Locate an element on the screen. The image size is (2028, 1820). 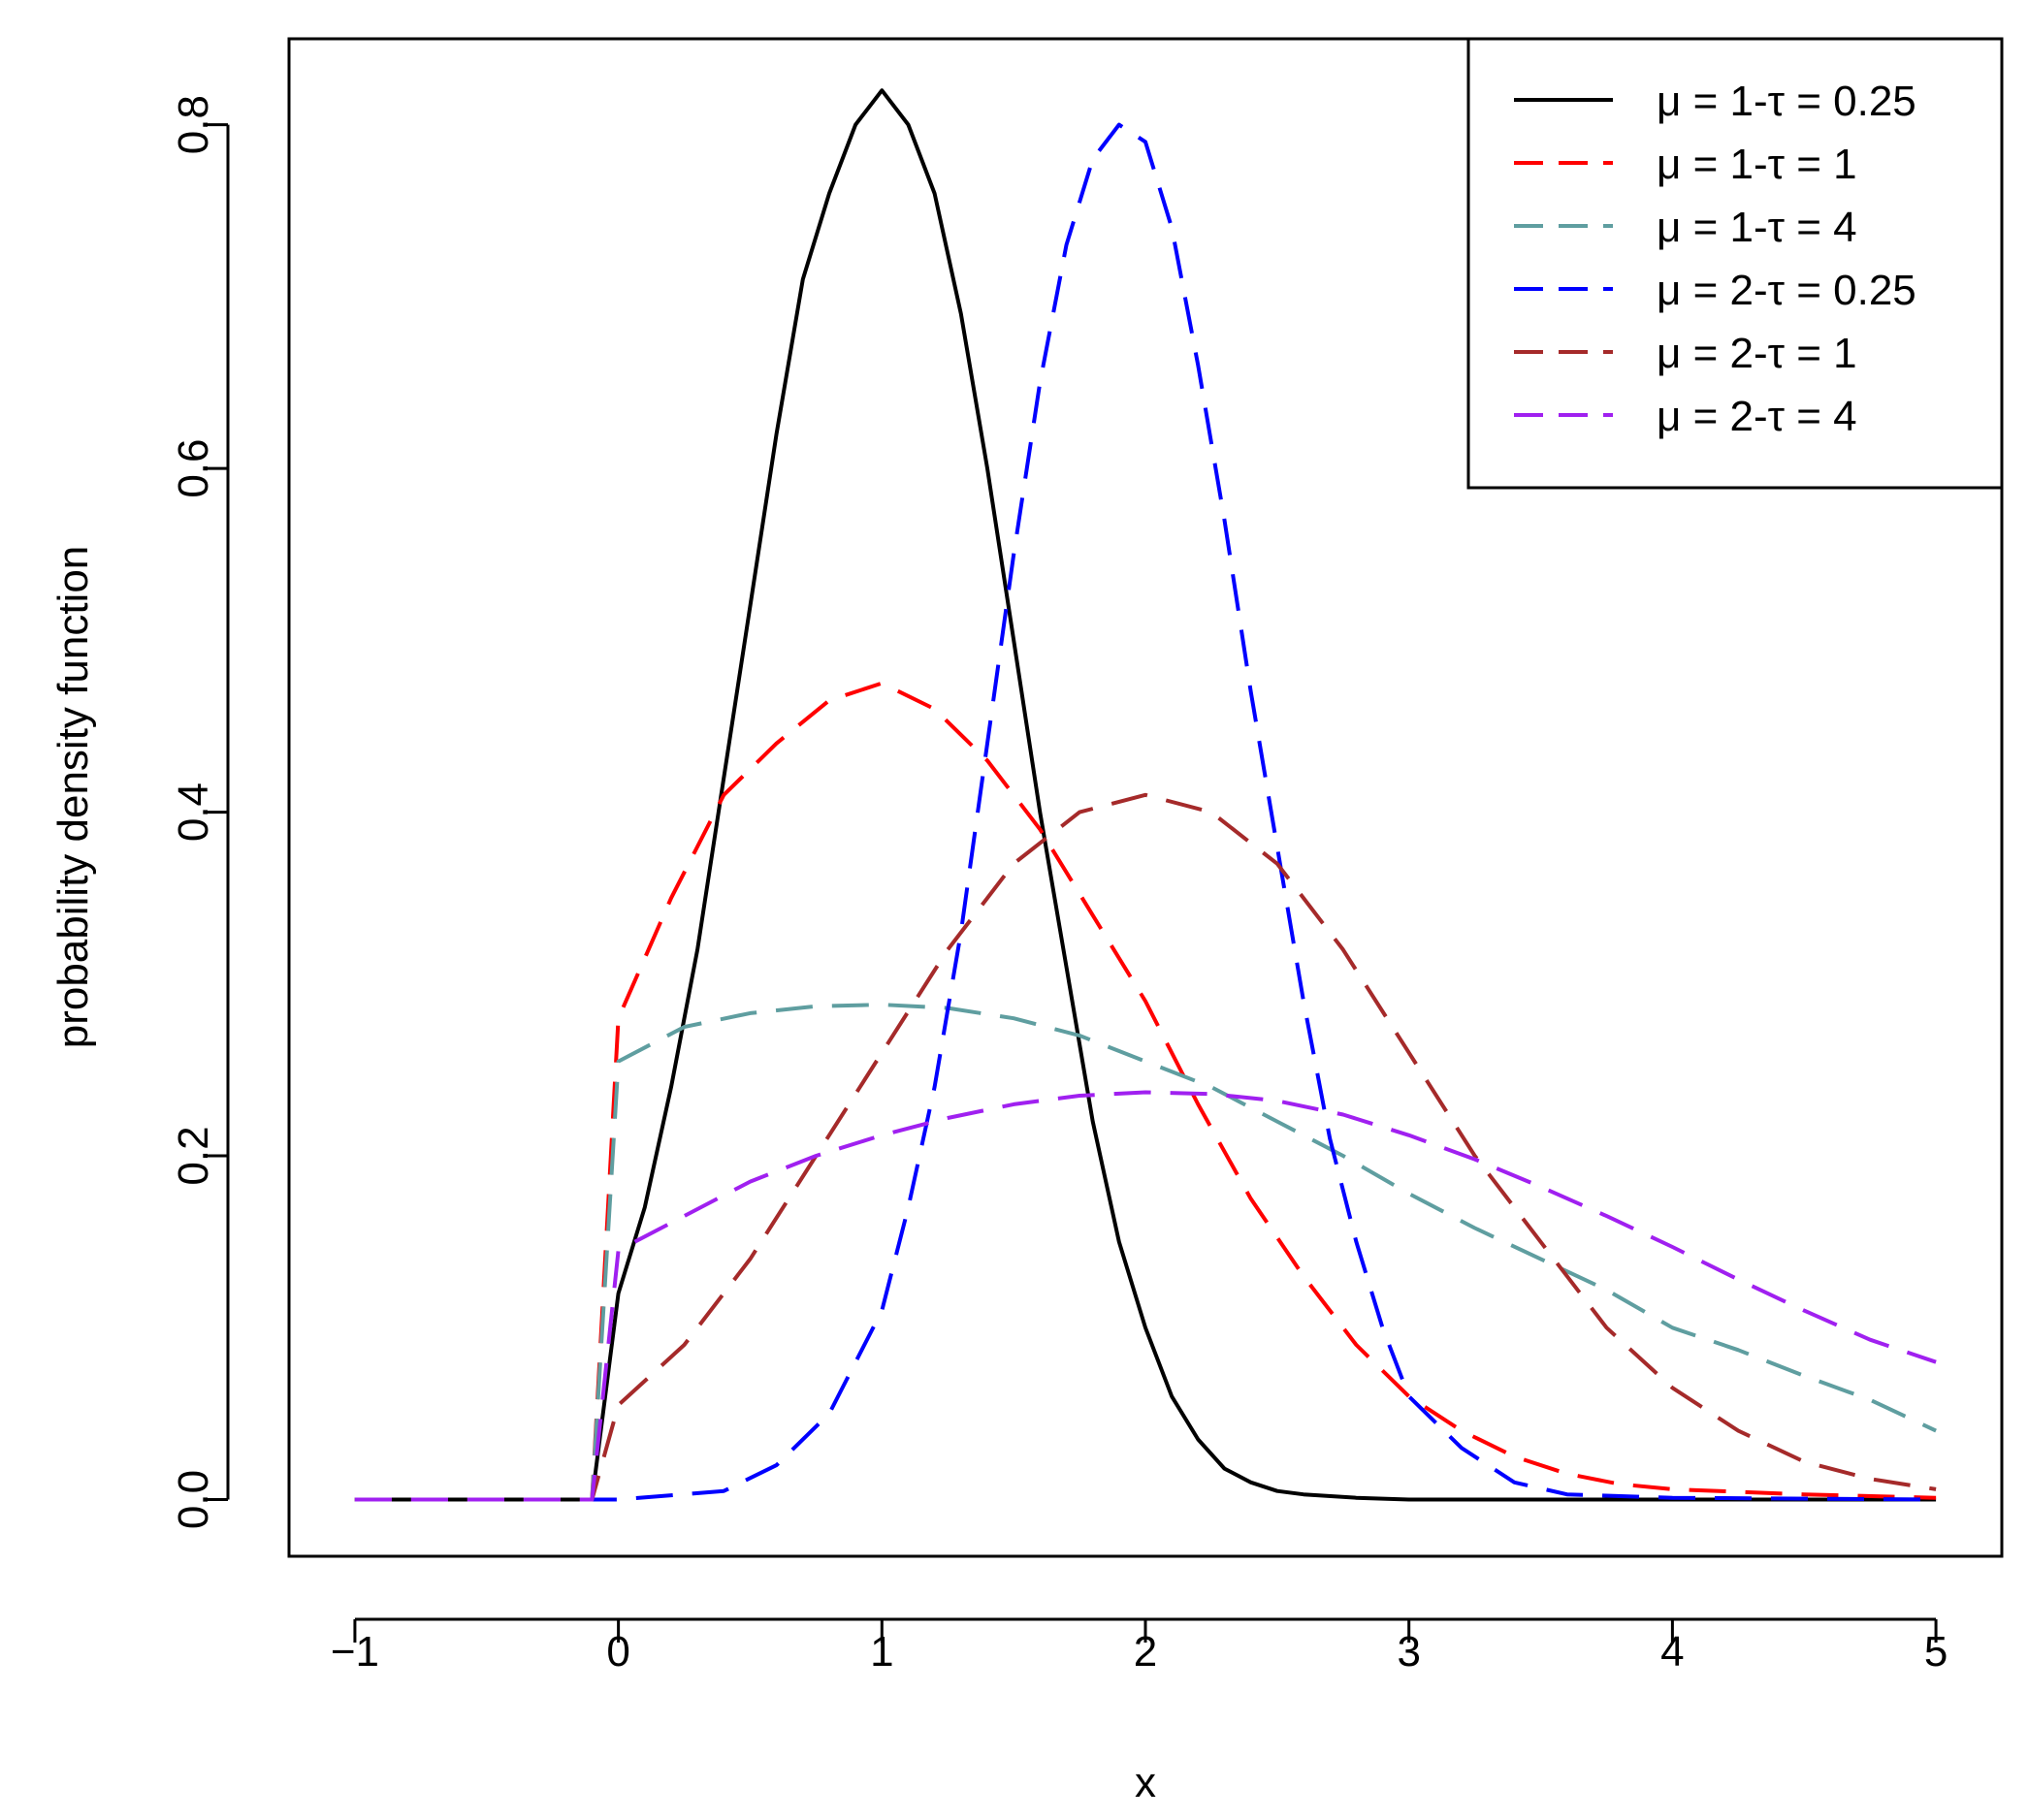
legend-box is located at coordinates (1735, 263).